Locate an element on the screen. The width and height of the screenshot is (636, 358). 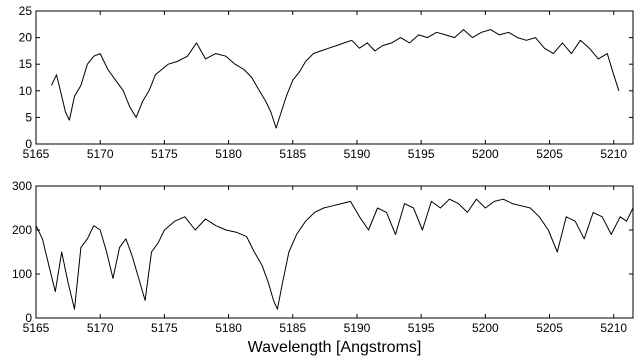
y-tick-label: 200 is located at coordinates (22, 230).